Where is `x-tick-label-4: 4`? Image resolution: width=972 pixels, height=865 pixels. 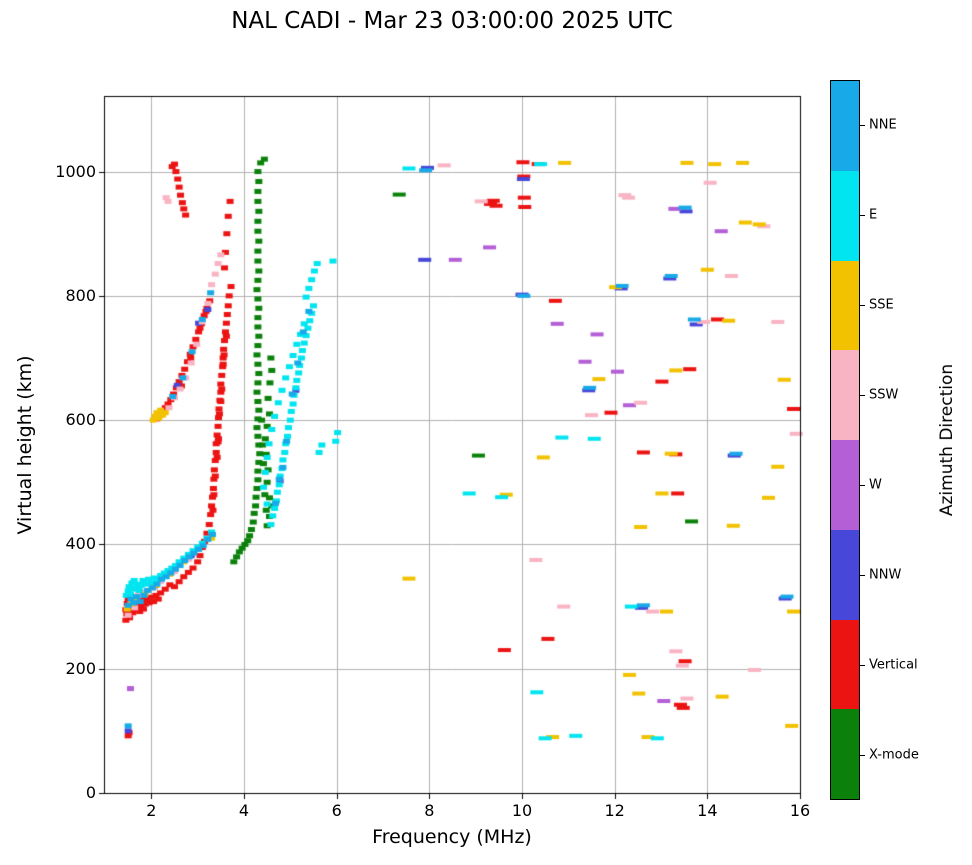
x-tick-label-4: 4 is located at coordinates (244, 810).